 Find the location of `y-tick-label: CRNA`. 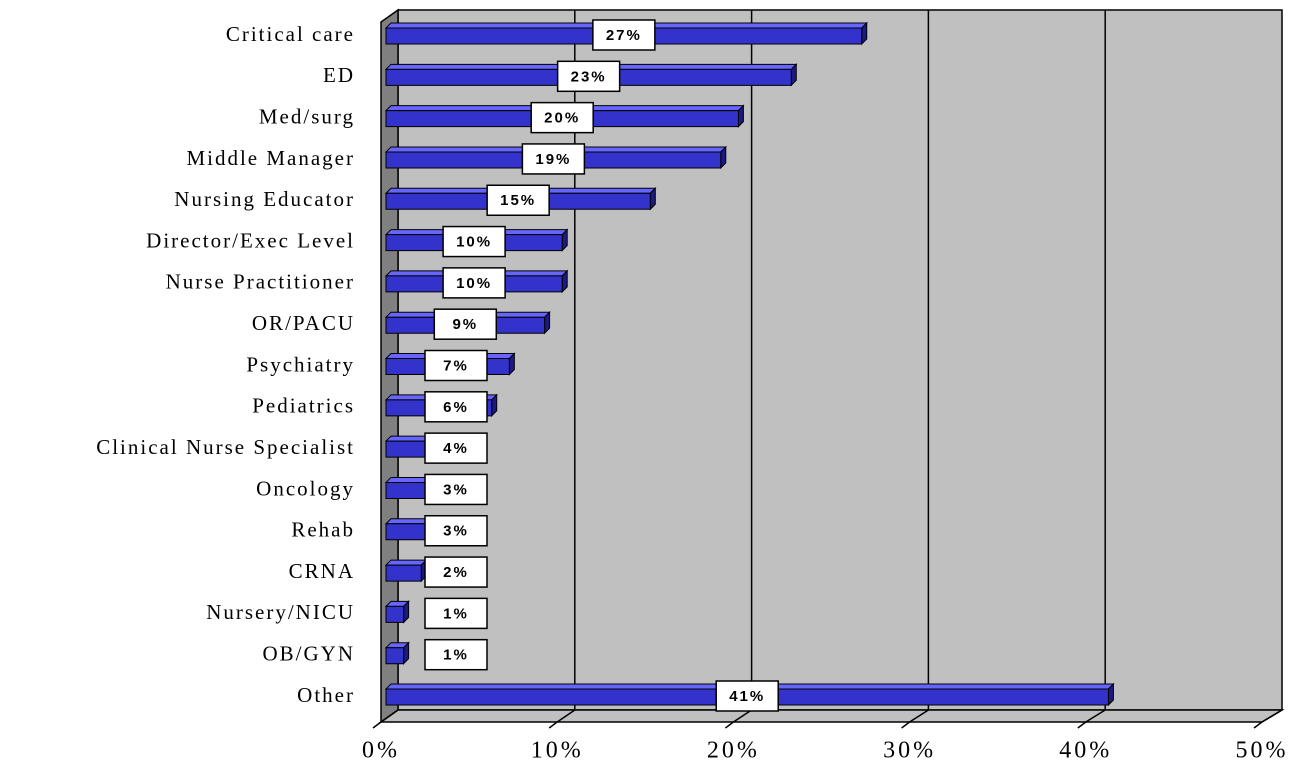

y-tick-label: CRNA is located at coordinates (322, 571).